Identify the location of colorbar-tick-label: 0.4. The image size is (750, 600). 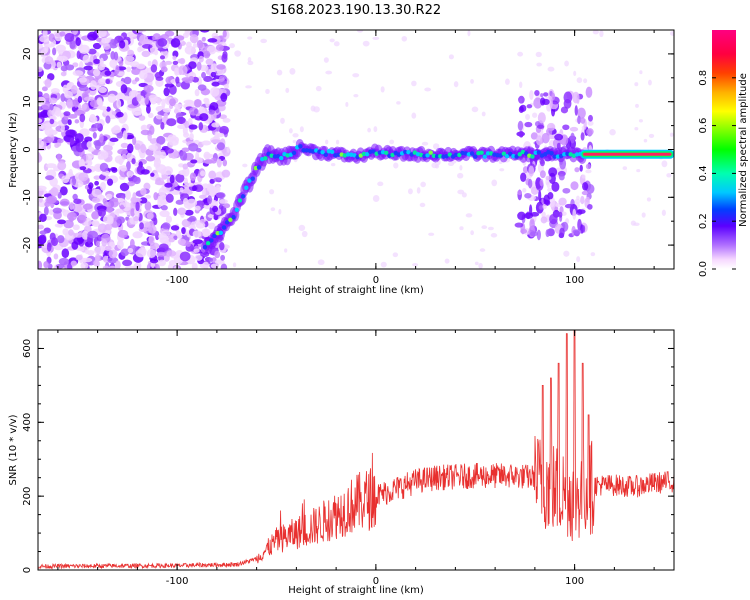
(703, 173).